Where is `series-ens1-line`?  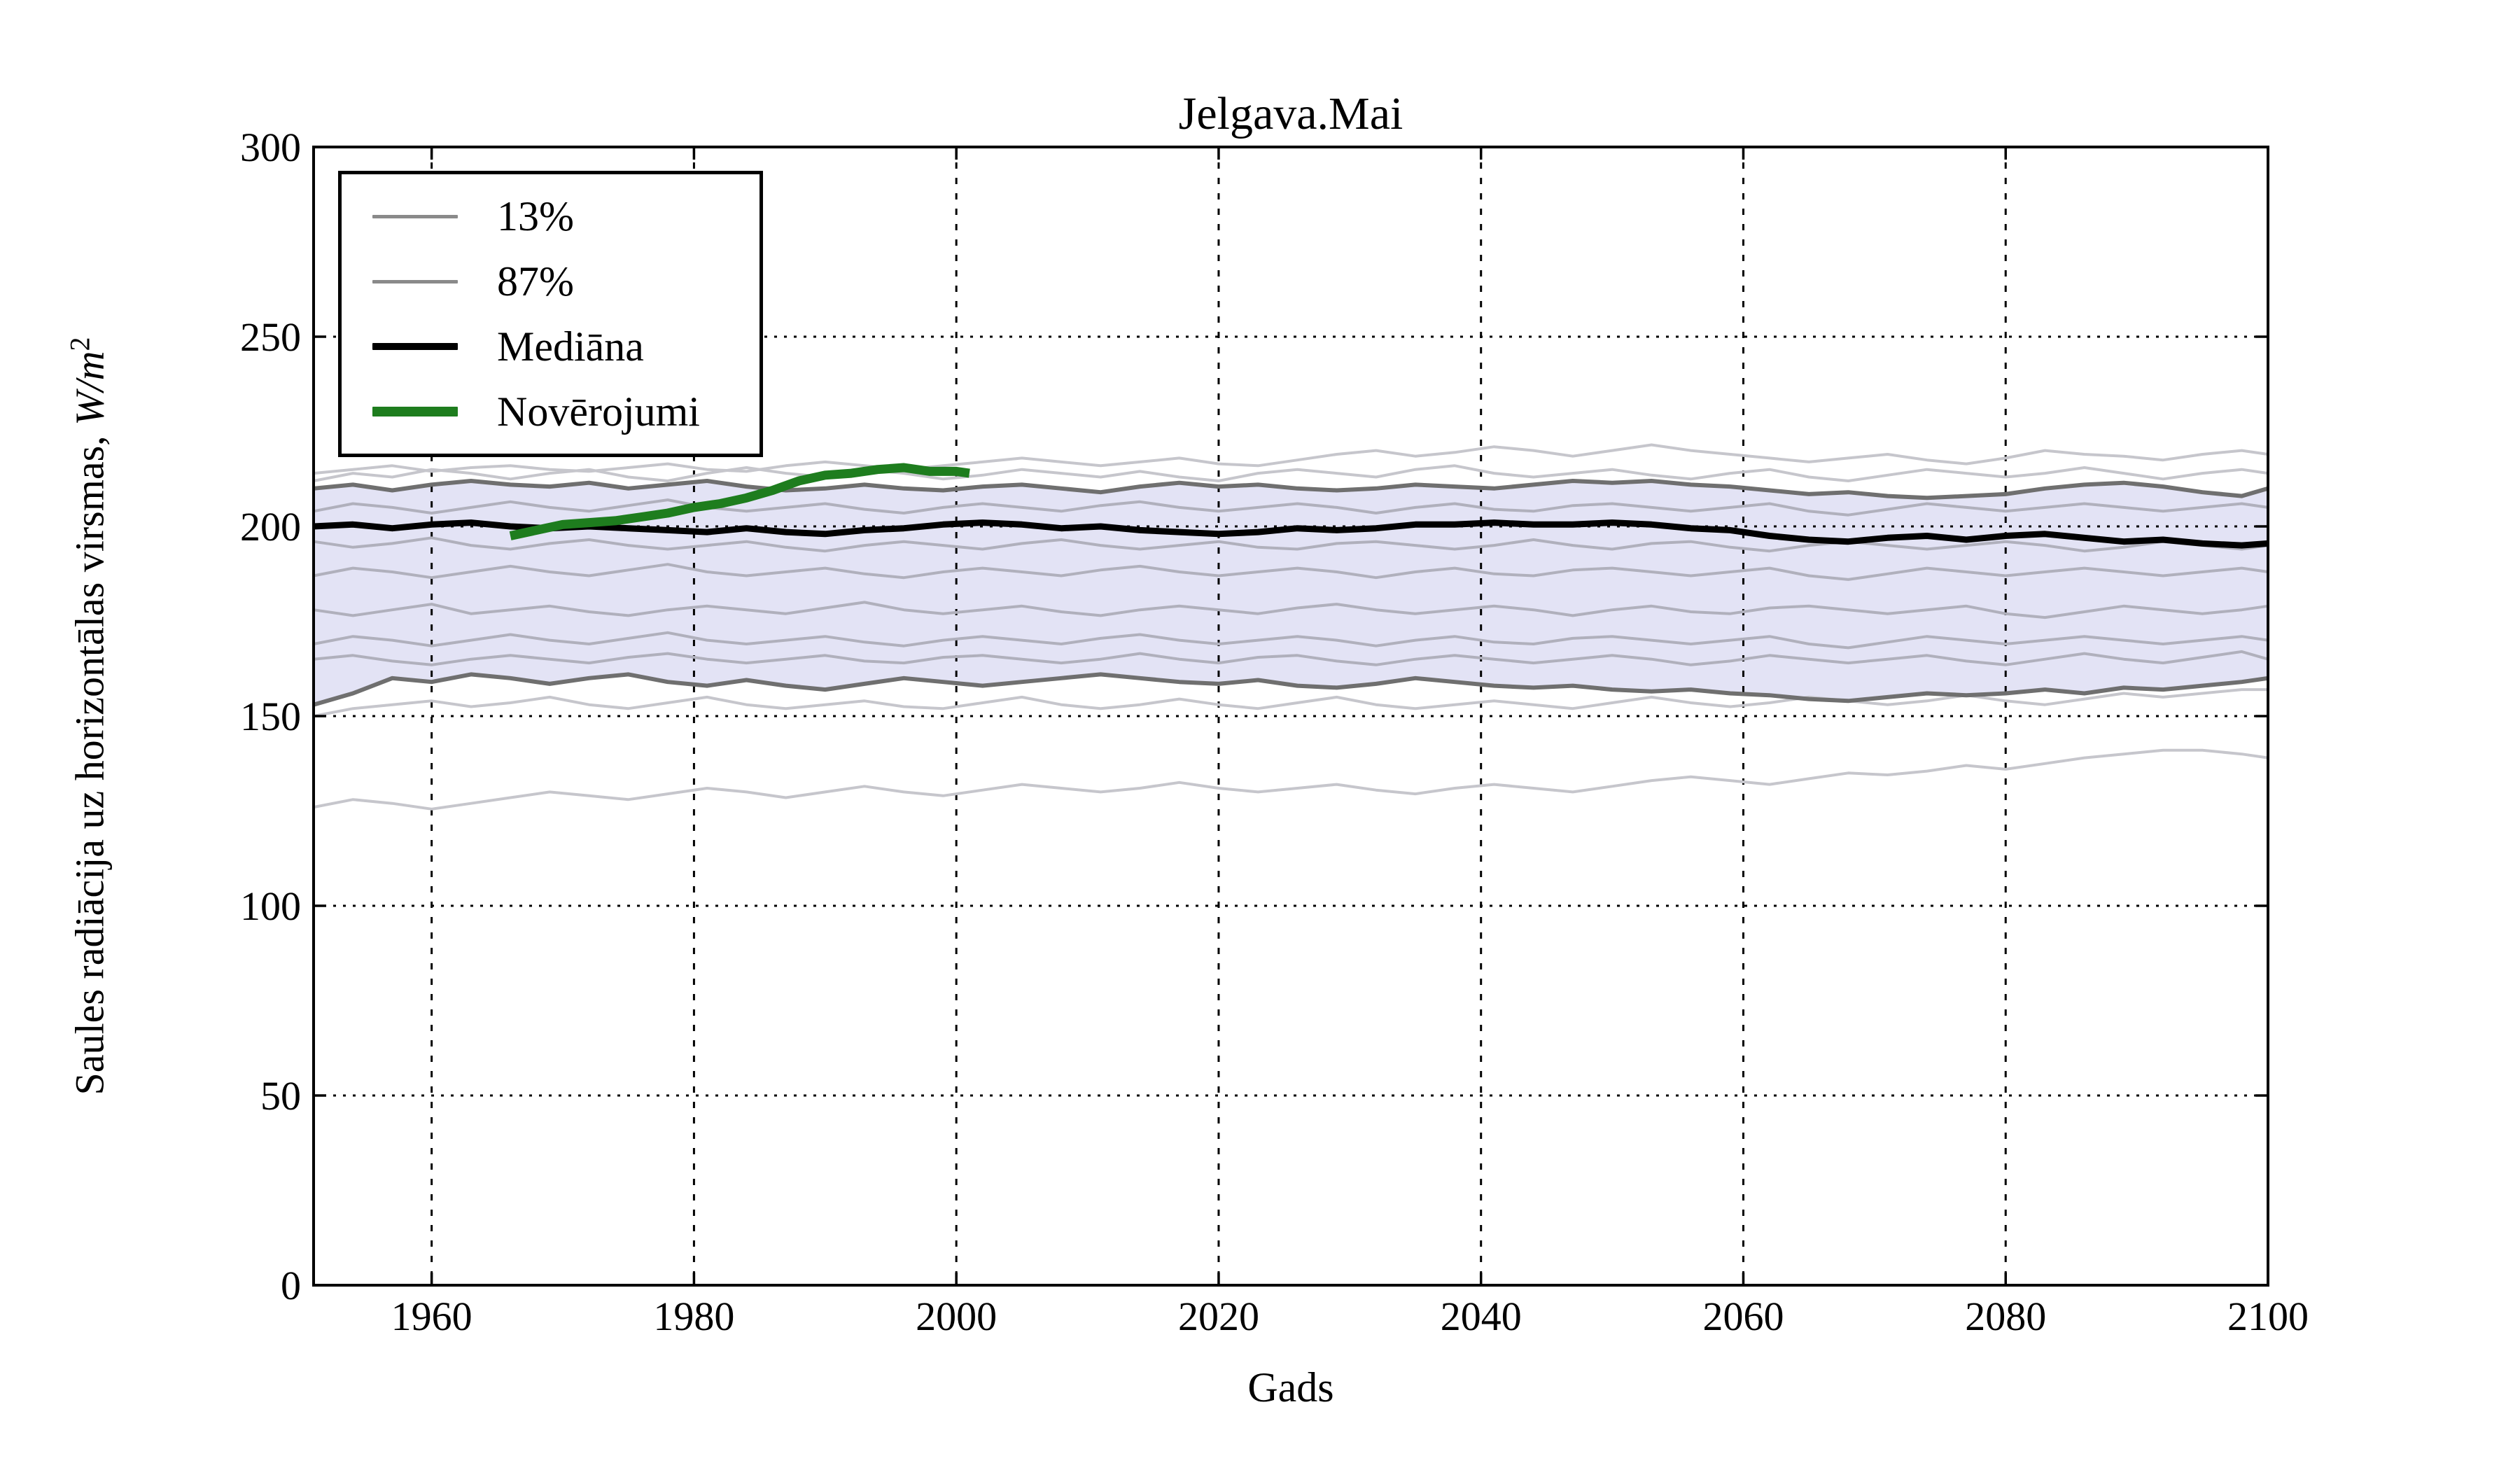
series-ens1-line is located at coordinates (1291, 459).